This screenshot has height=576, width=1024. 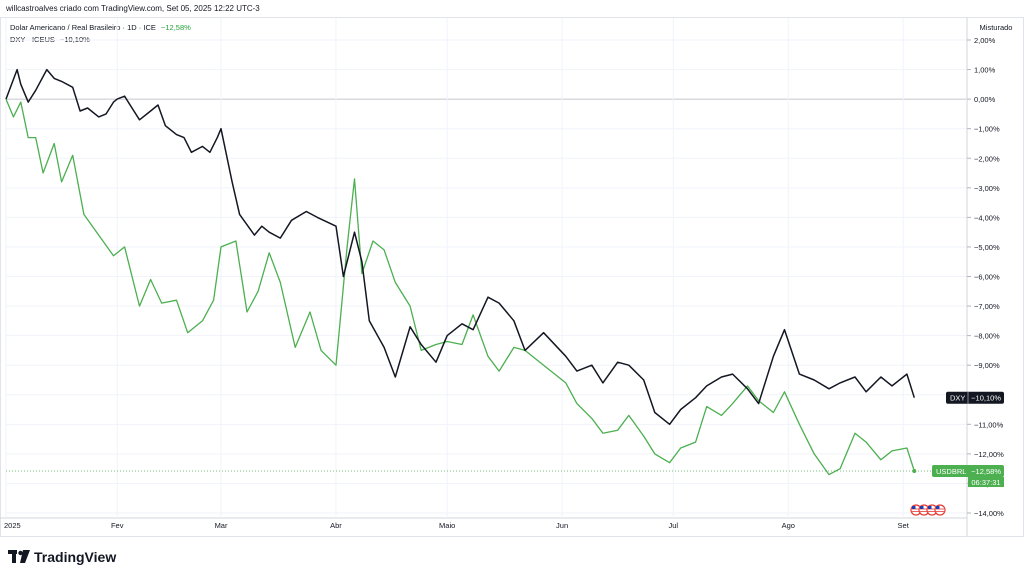 I want to click on x-tick-label: Mar, so click(x=221, y=525).